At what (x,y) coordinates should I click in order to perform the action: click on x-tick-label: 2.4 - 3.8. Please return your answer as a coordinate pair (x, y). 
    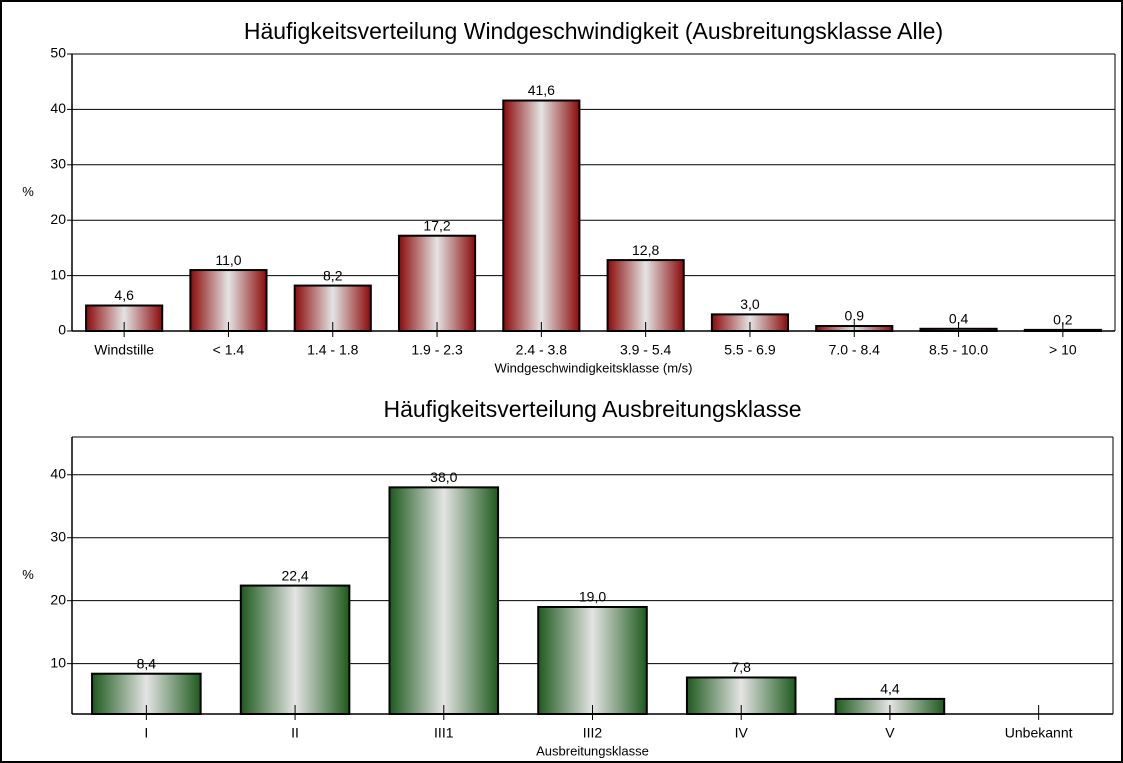
    Looking at the image, I should click on (542, 350).